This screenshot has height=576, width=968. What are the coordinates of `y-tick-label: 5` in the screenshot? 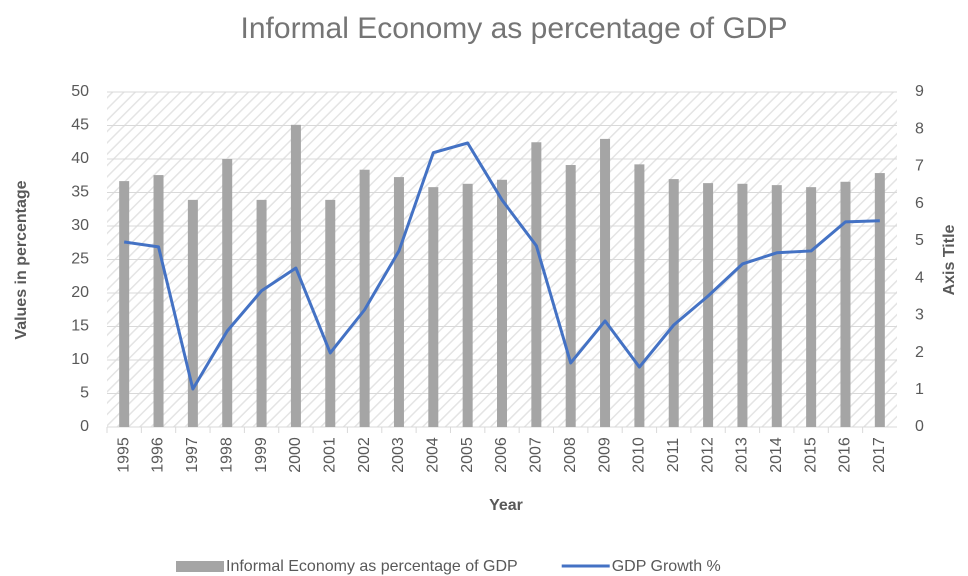 It's located at (84, 393).